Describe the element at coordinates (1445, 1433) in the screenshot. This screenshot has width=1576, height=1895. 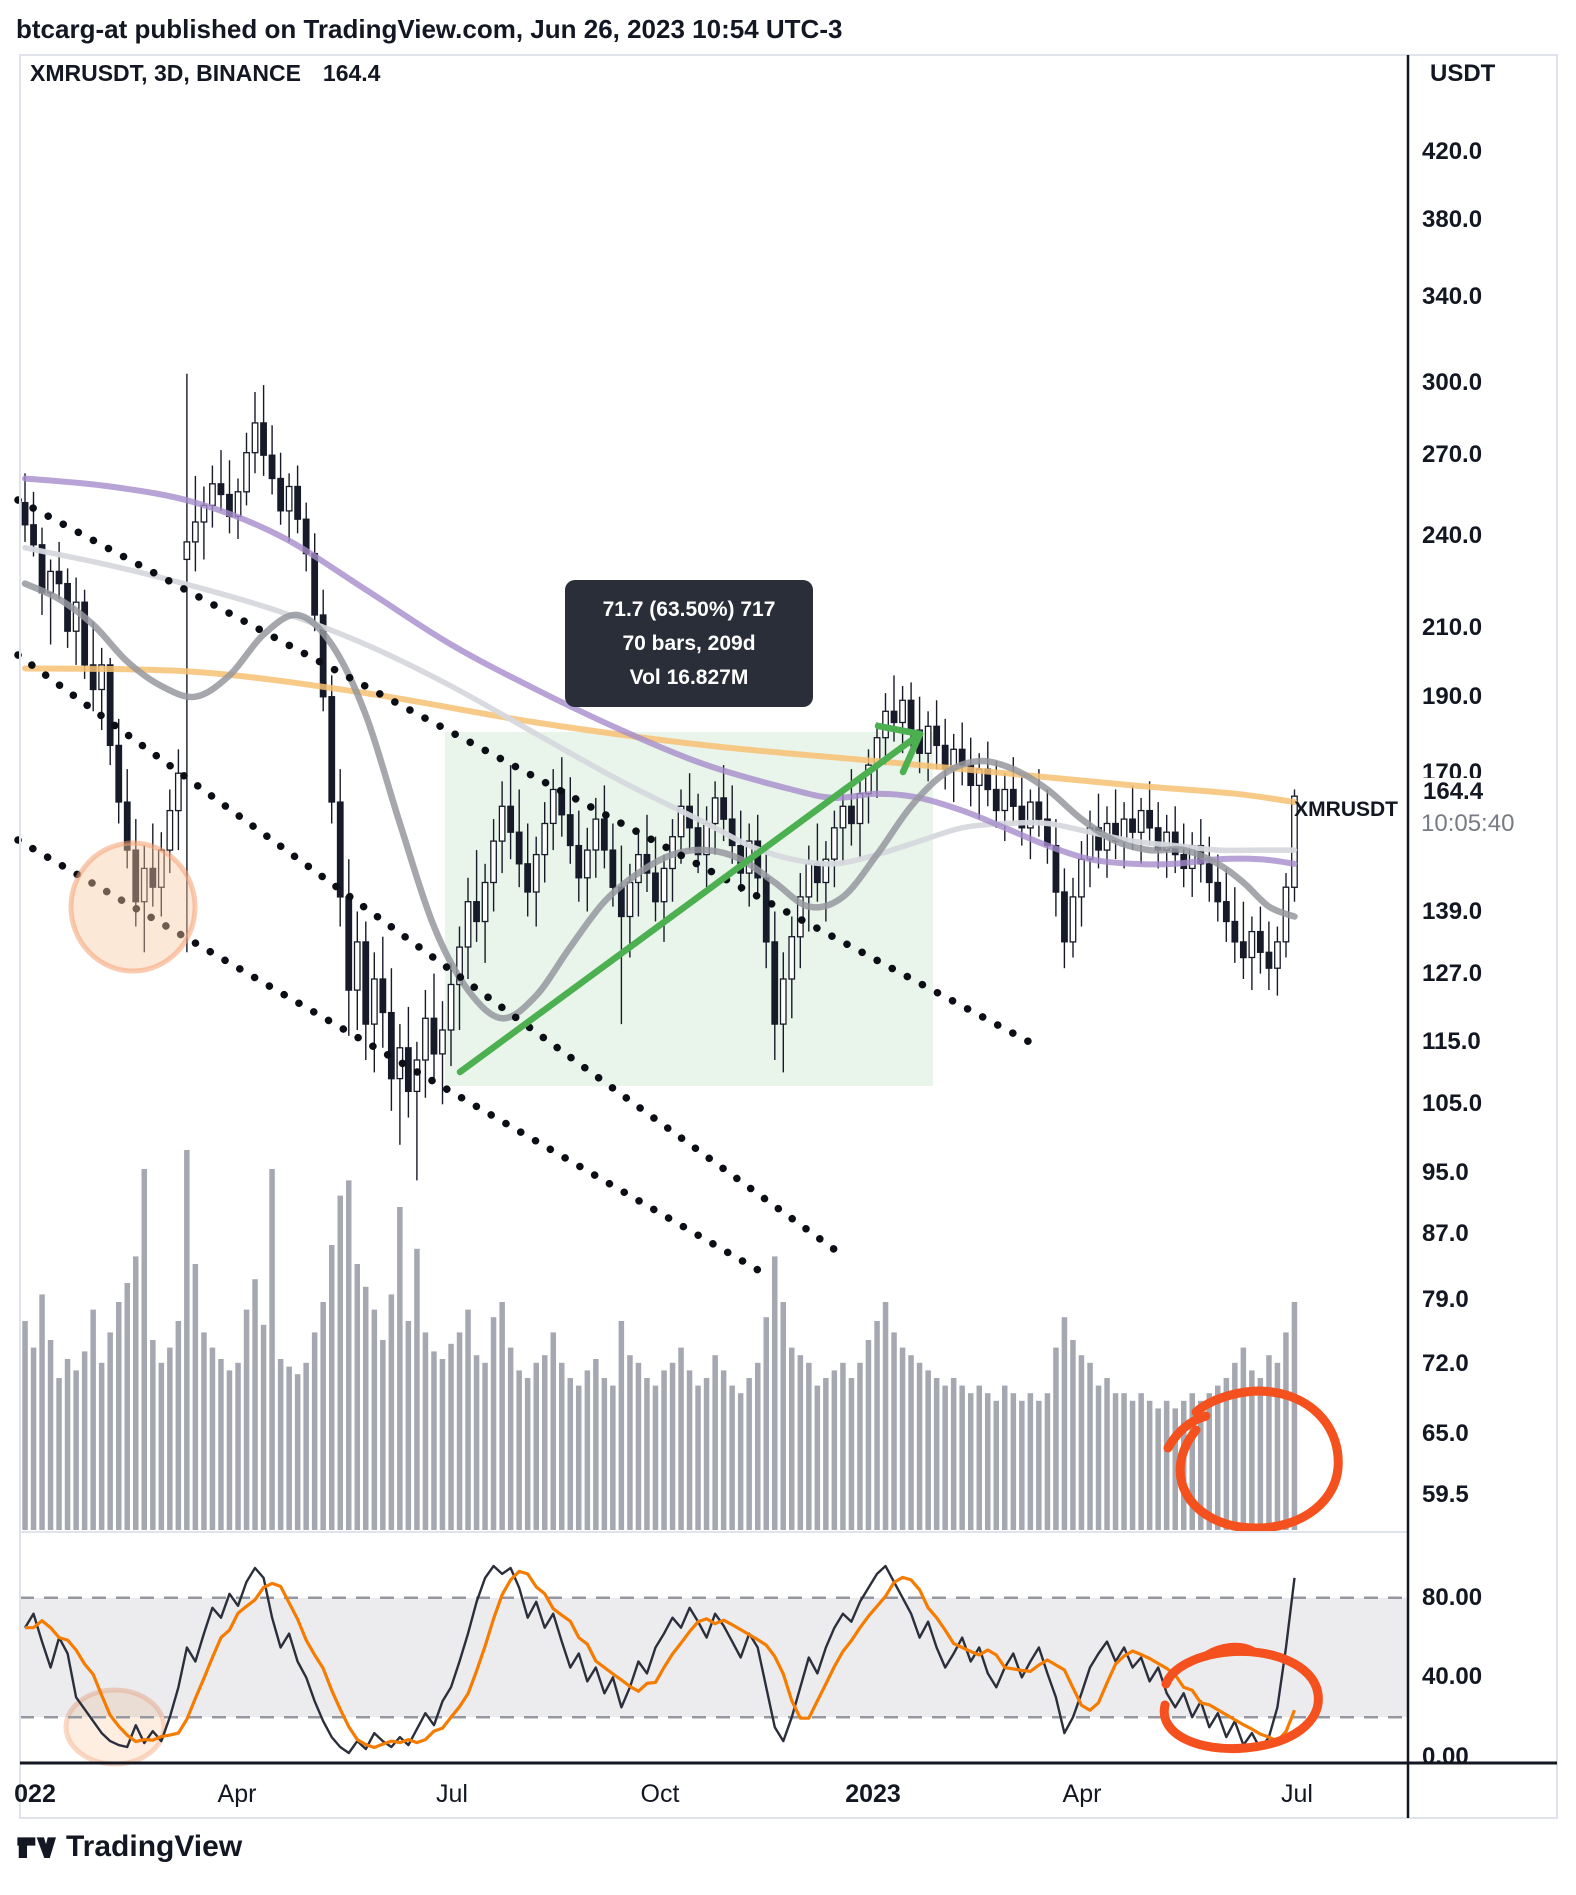
I see `price-tick: 65.0` at that location.